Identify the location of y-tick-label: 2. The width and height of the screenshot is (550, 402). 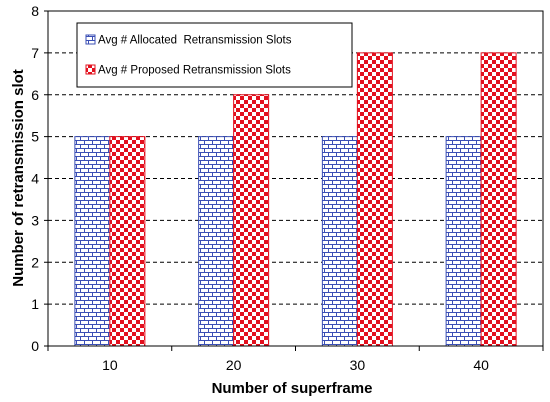
(35, 262).